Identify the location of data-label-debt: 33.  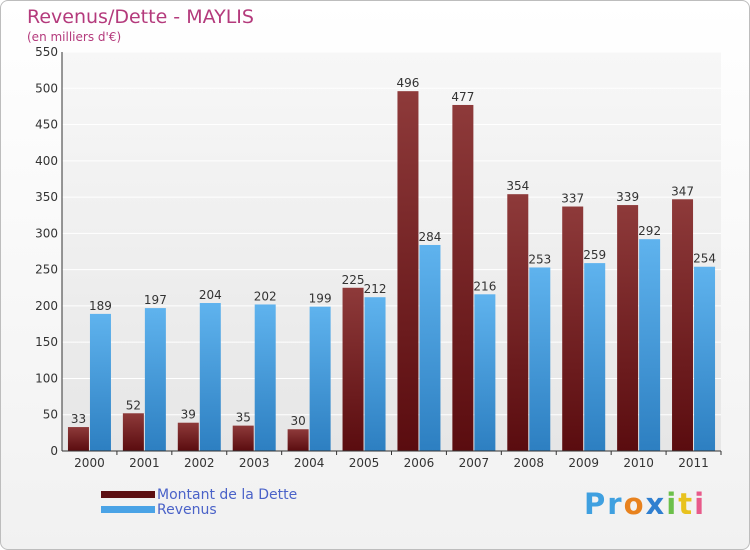
(78, 419).